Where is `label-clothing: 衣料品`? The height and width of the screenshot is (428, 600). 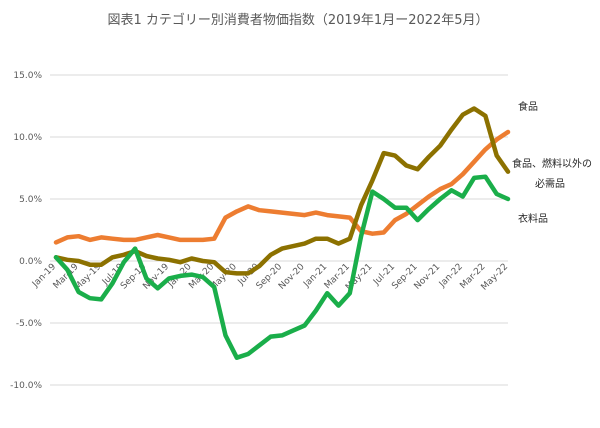 label-clothing: 衣料品 is located at coordinates (533, 218).